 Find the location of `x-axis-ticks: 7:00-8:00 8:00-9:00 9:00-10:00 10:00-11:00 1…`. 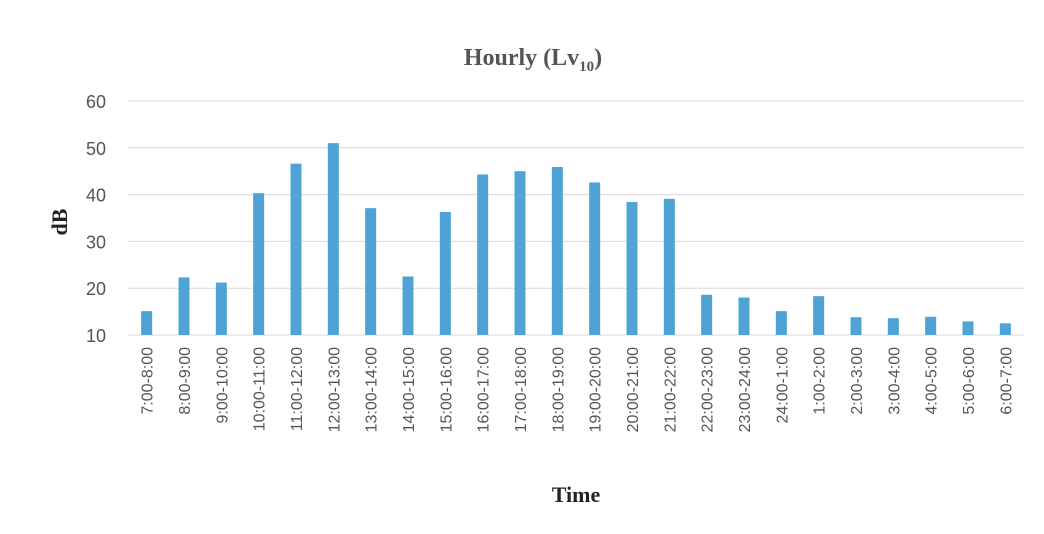

x-axis-ticks: 7:00-8:00 8:00-9:00 9:00-10:00 10:00-11:00 1… is located at coordinates (578, 390).